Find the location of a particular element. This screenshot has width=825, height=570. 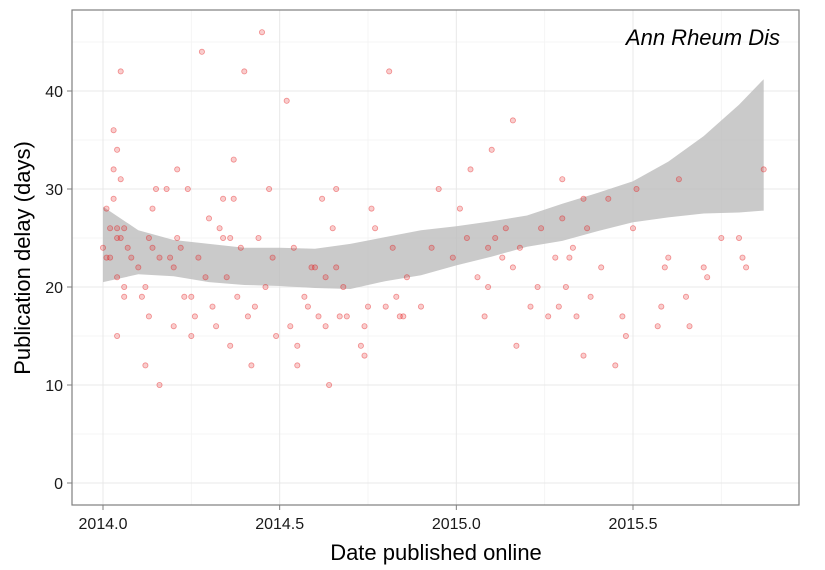

x-tick-label: 2015.5 is located at coordinates (633, 524).